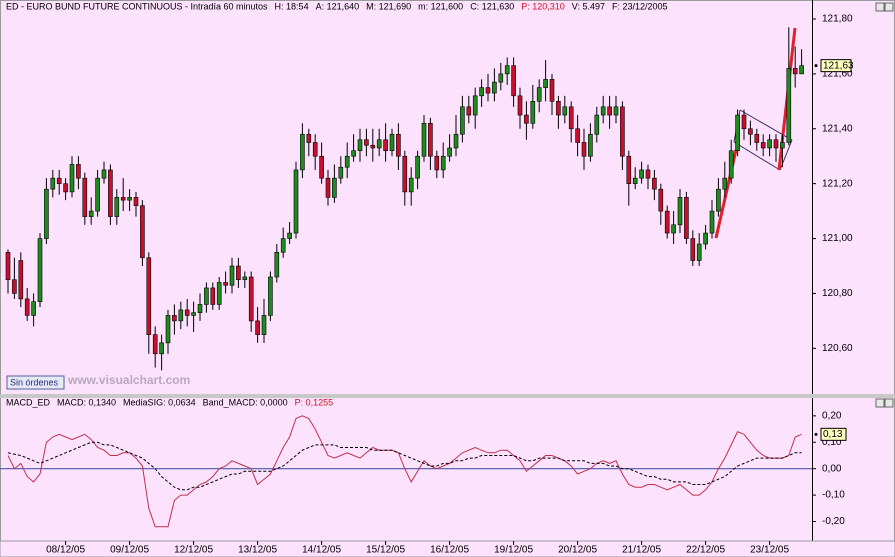 Image resolution: width=895 pixels, height=557 pixels. I want to click on x-tick-label: 16/12/05, so click(449, 550).